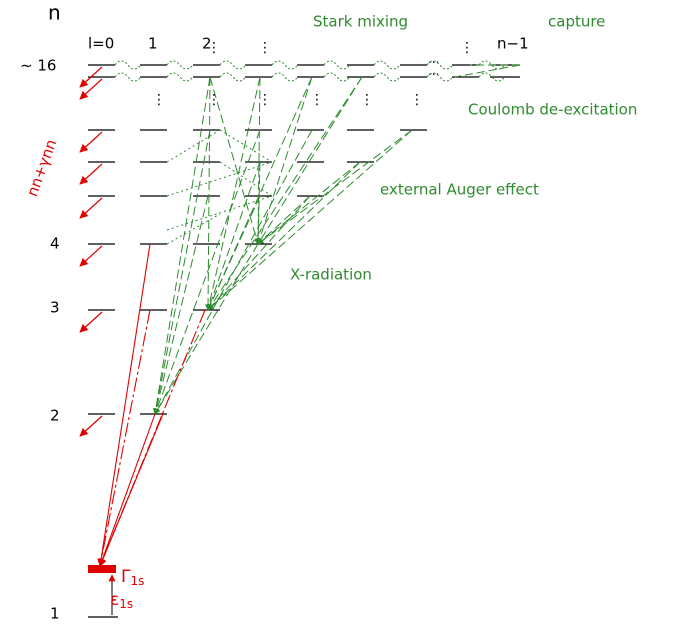 This screenshot has width=697, height=628. I want to click on level-label: 4, so click(55, 244).